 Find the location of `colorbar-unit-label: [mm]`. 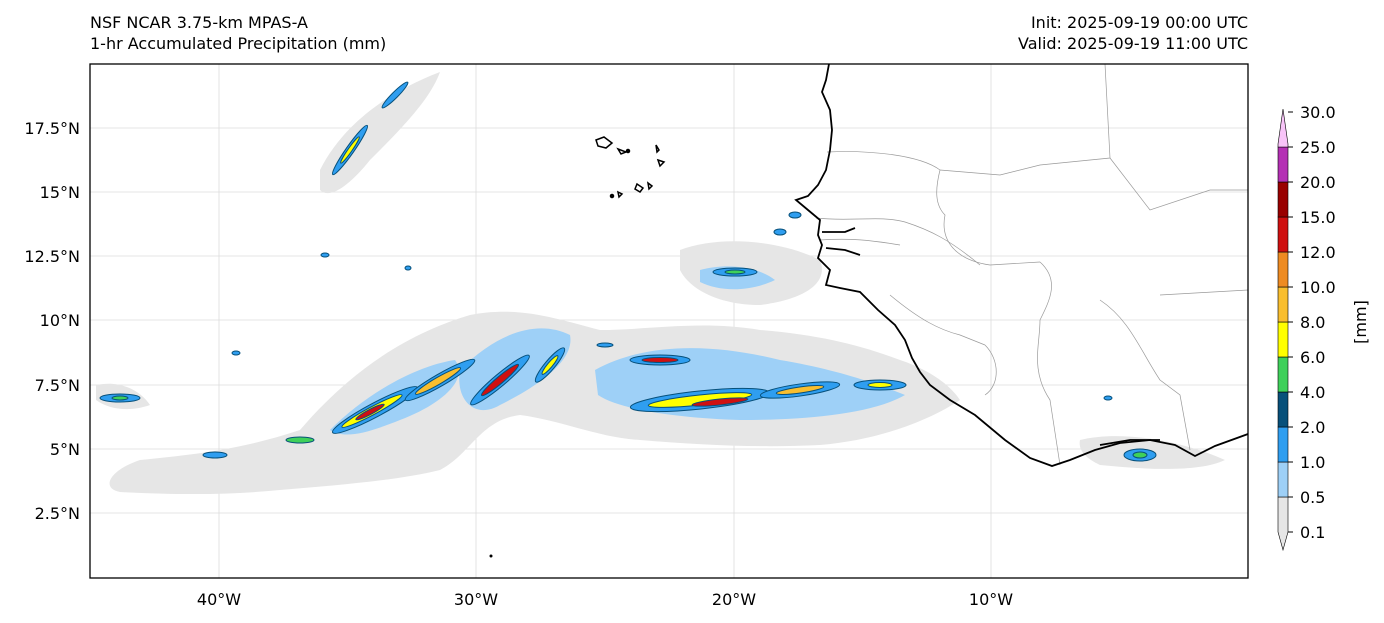

colorbar-unit-label: [mm] is located at coordinates (1360, 322).